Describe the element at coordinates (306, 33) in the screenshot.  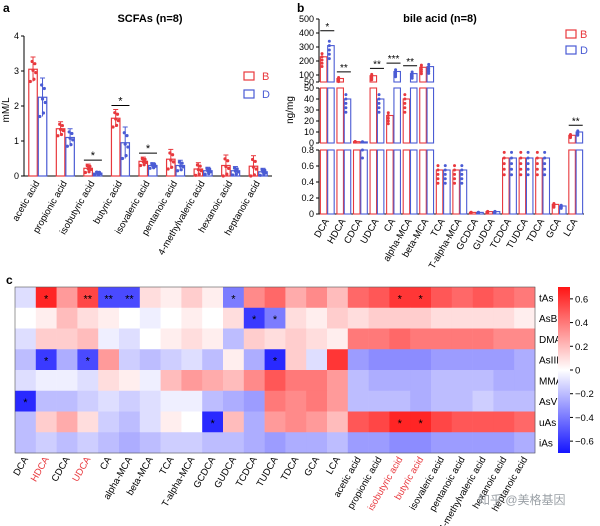
I see `b-ytick-label: 400` at that location.